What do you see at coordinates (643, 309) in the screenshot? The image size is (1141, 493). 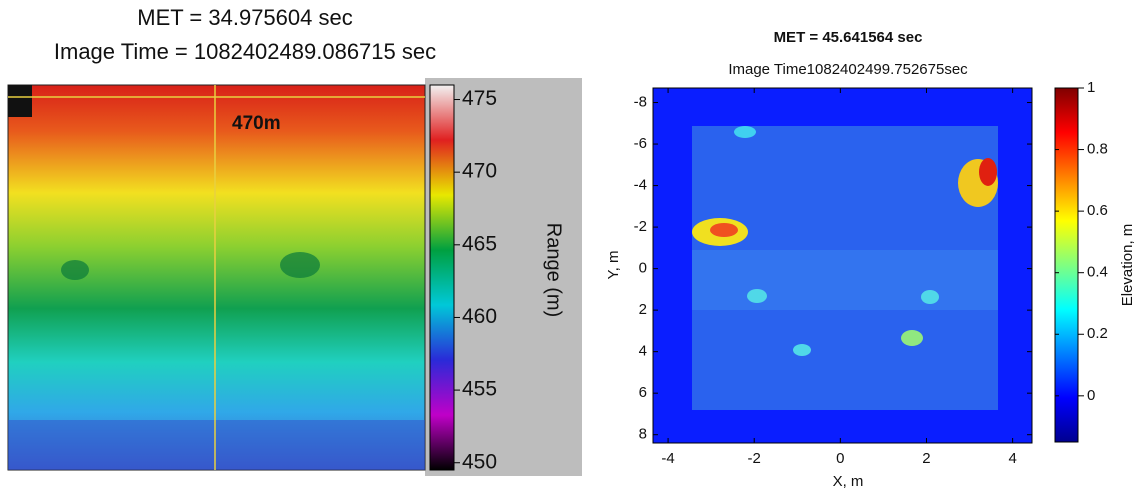 I see `y-tick-label: 2` at bounding box center [643, 309].